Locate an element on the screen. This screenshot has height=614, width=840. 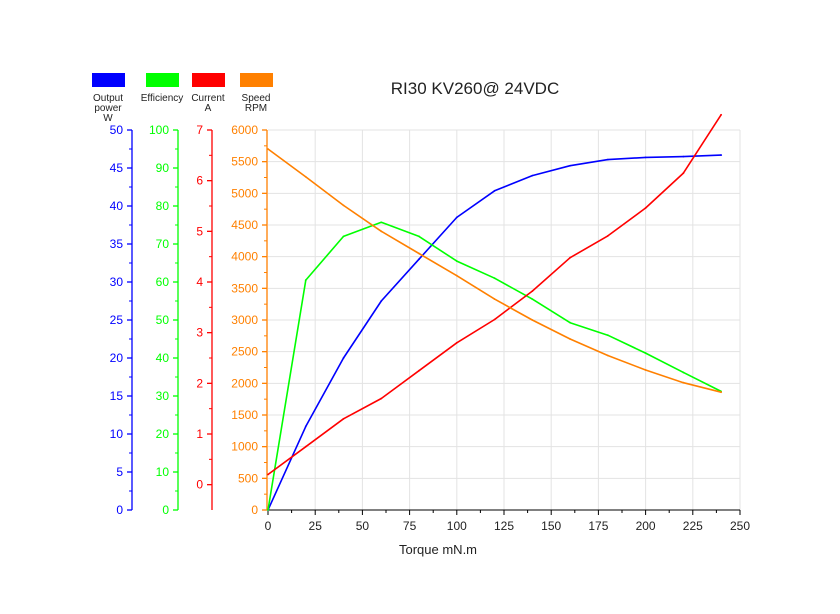
y-tick-label-power: 10 is located at coordinates (117, 434).